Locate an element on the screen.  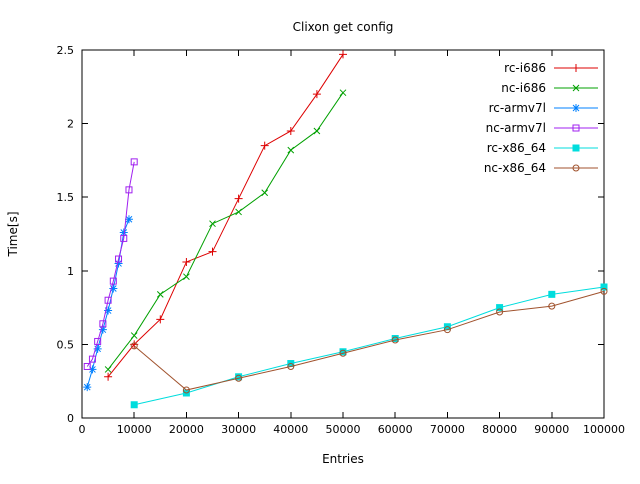
y-tick-label: 0.5 is located at coordinates (66, 344).